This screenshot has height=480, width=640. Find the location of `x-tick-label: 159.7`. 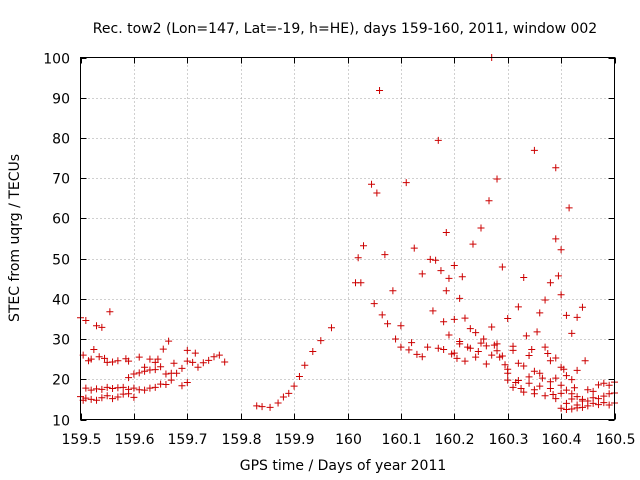

x-tick-label: 159.7 is located at coordinates (187, 440).